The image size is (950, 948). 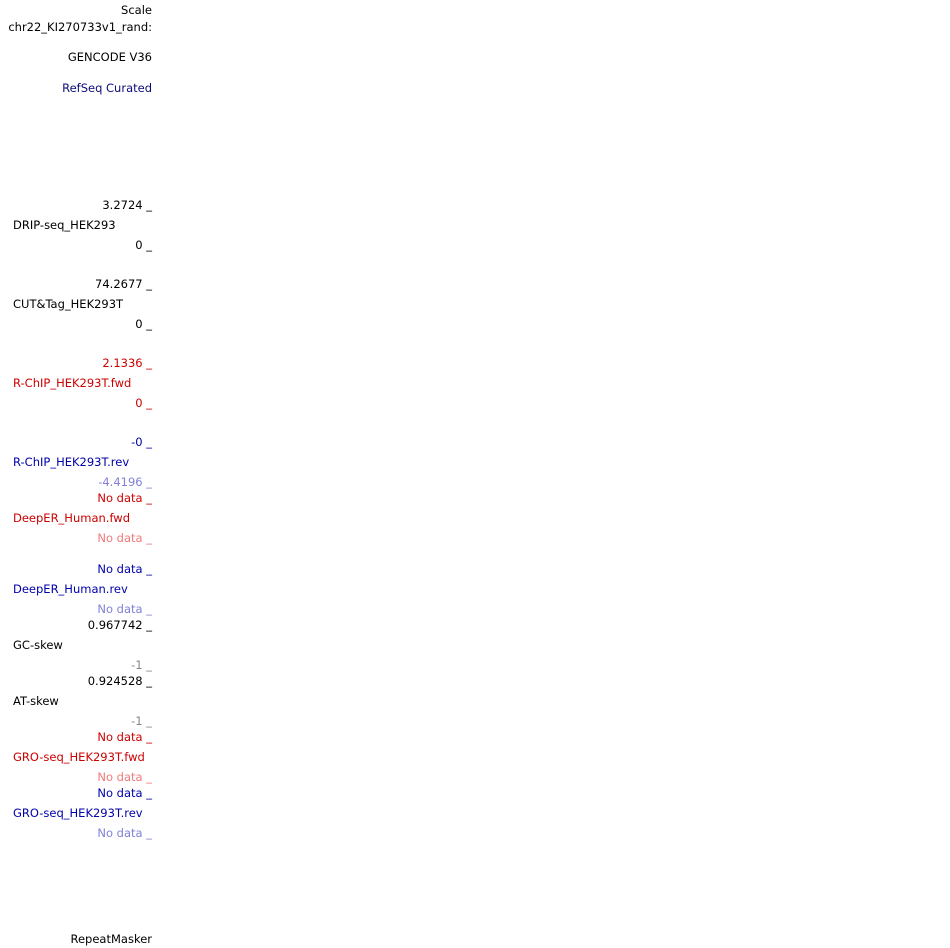 I want to click on deeper-rev-min-value: No data _, so click(x=124, y=609).